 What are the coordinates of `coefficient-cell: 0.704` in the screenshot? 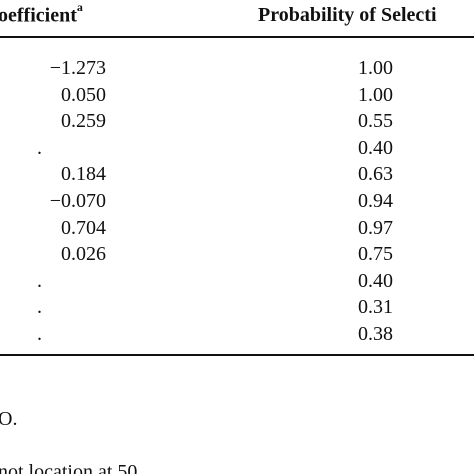 It's located at (83, 227).